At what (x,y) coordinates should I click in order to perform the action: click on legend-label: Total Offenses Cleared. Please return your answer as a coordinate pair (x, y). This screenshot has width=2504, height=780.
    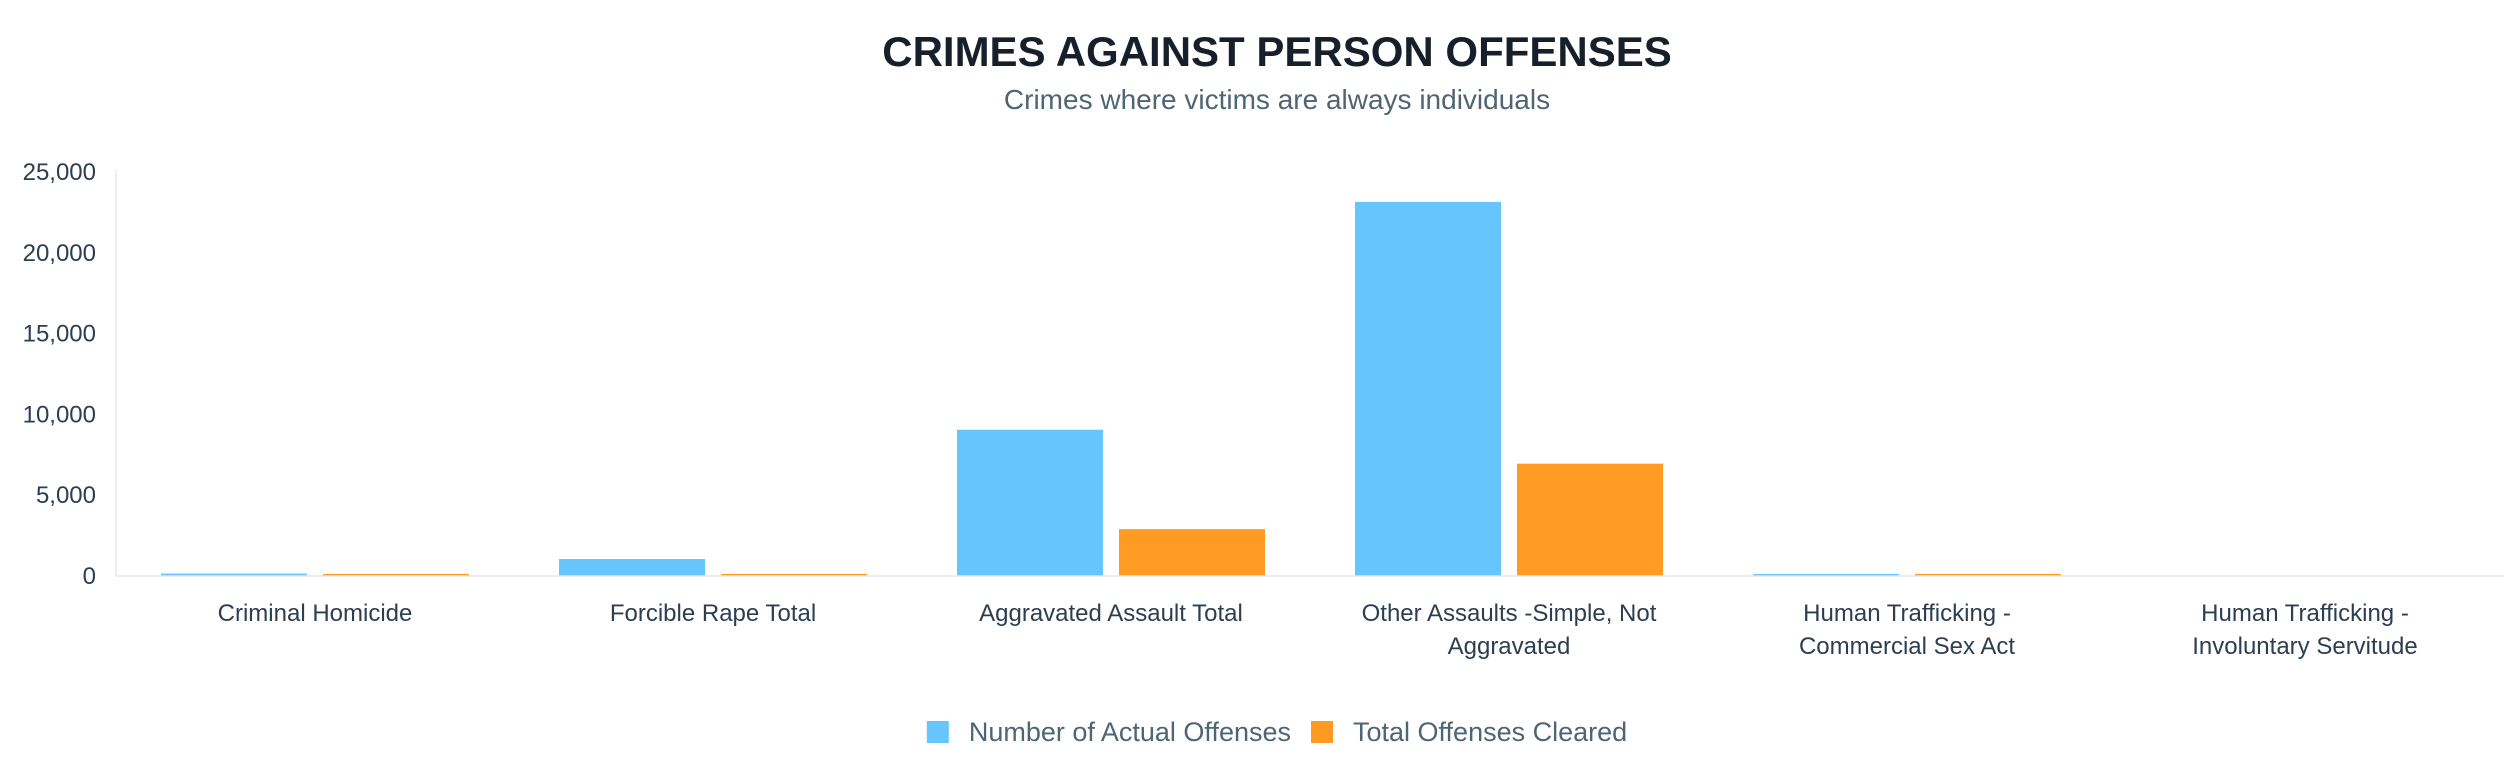
    Looking at the image, I should click on (1490, 732).